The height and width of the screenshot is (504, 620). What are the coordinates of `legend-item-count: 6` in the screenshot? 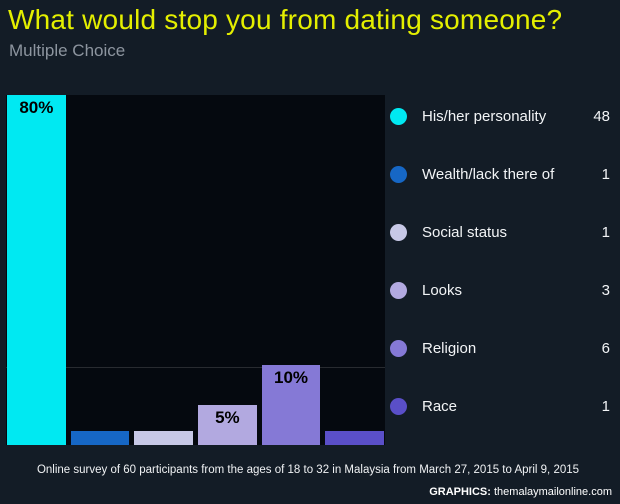 It's located at (605, 348).